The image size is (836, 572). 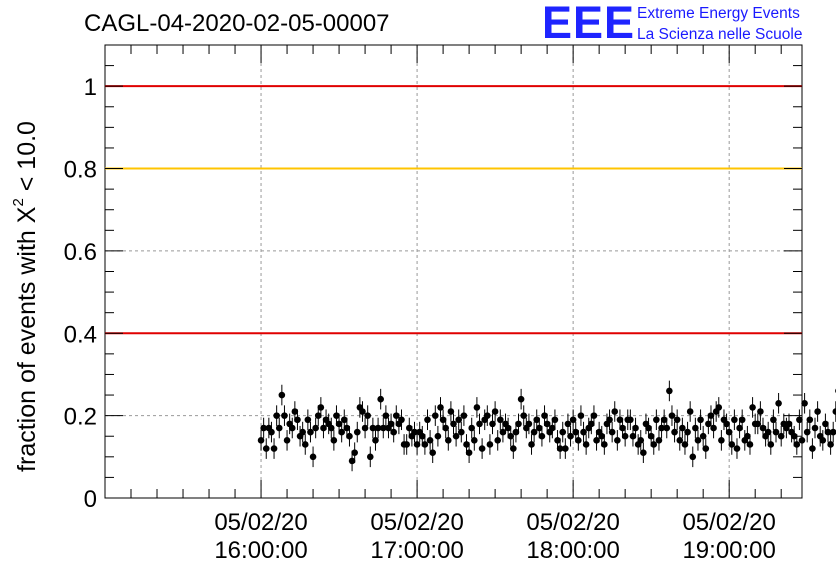 What do you see at coordinates (80, 170) in the screenshot?
I see `y-tick-label: 0.8` at bounding box center [80, 170].